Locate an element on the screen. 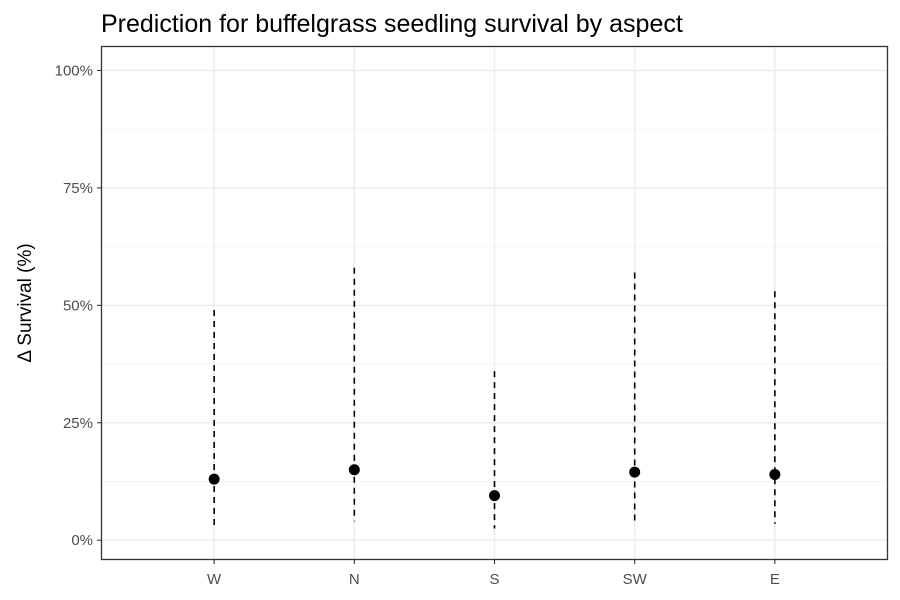  y-axis-title: Δ Survival (%) is located at coordinates (25, 302).